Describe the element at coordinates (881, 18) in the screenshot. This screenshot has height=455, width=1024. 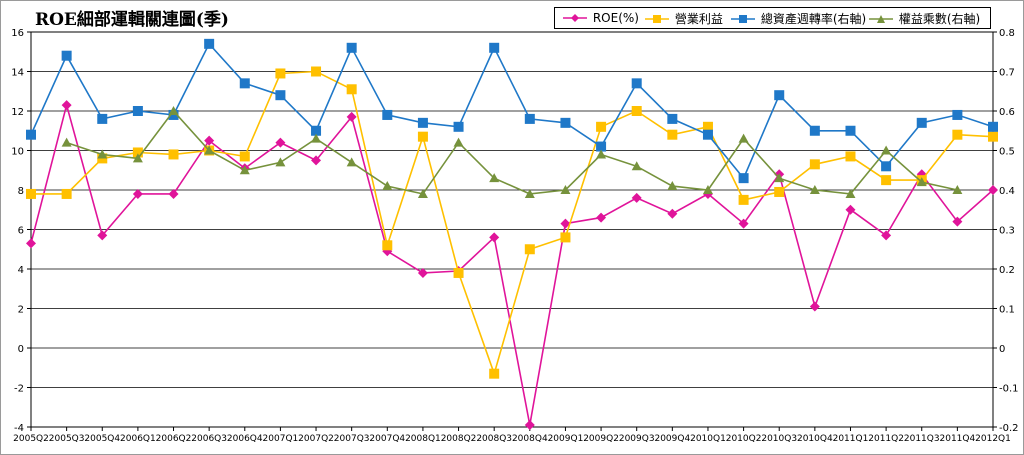
I see `legend-marker-equity-multiplier` at that location.